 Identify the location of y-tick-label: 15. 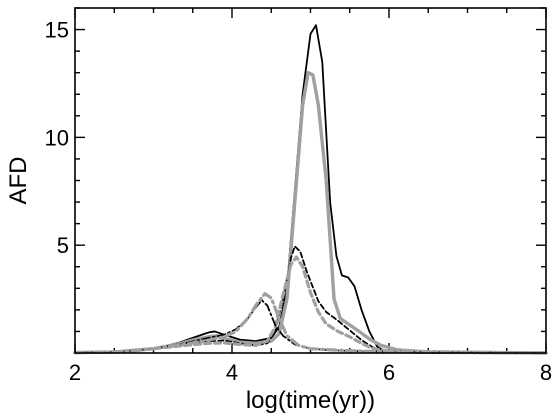
(57, 30).